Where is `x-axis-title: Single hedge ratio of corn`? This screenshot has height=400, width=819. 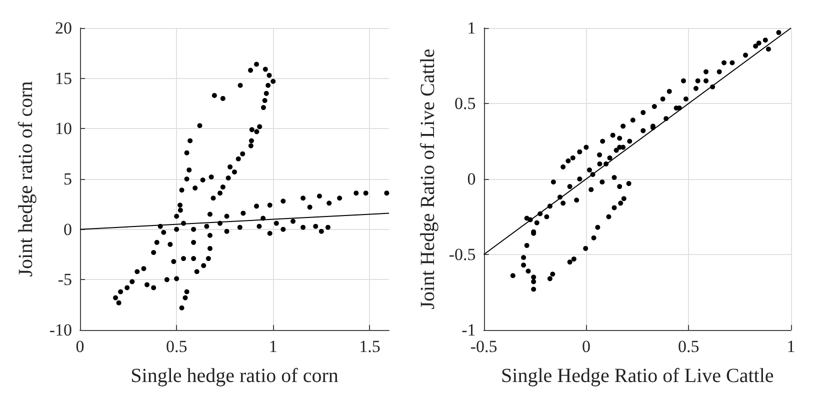
x-axis-title: Single hedge ratio of corn is located at coordinates (234, 376).